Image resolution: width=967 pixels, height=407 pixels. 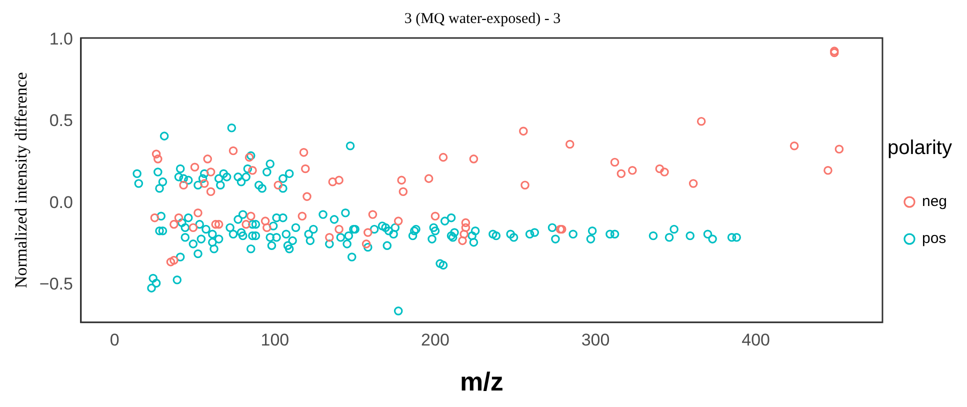 What do you see at coordinates (21, 180) in the screenshot?
I see `y-axis-title: Normalized intensity difference` at bounding box center [21, 180].